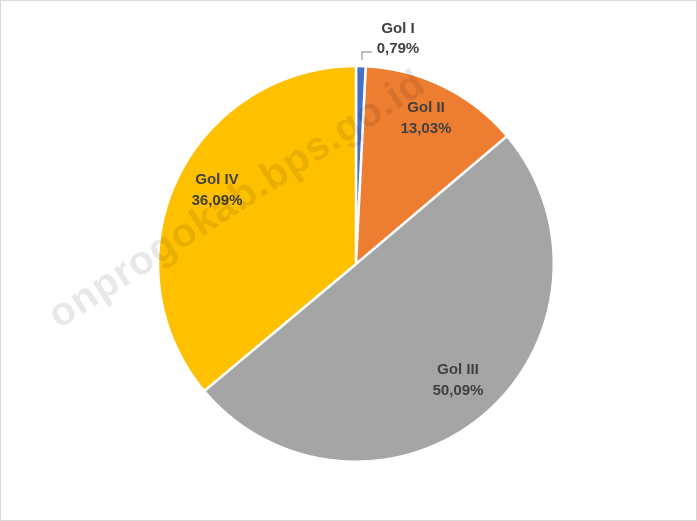  What do you see at coordinates (458, 390) in the screenshot?
I see `gol-iii-value: 50,09%` at bounding box center [458, 390].